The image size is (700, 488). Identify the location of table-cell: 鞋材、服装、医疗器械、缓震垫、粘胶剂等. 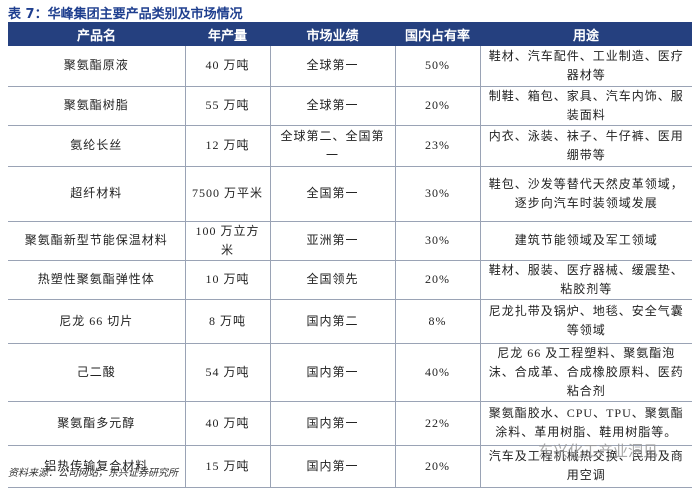
(585, 280).